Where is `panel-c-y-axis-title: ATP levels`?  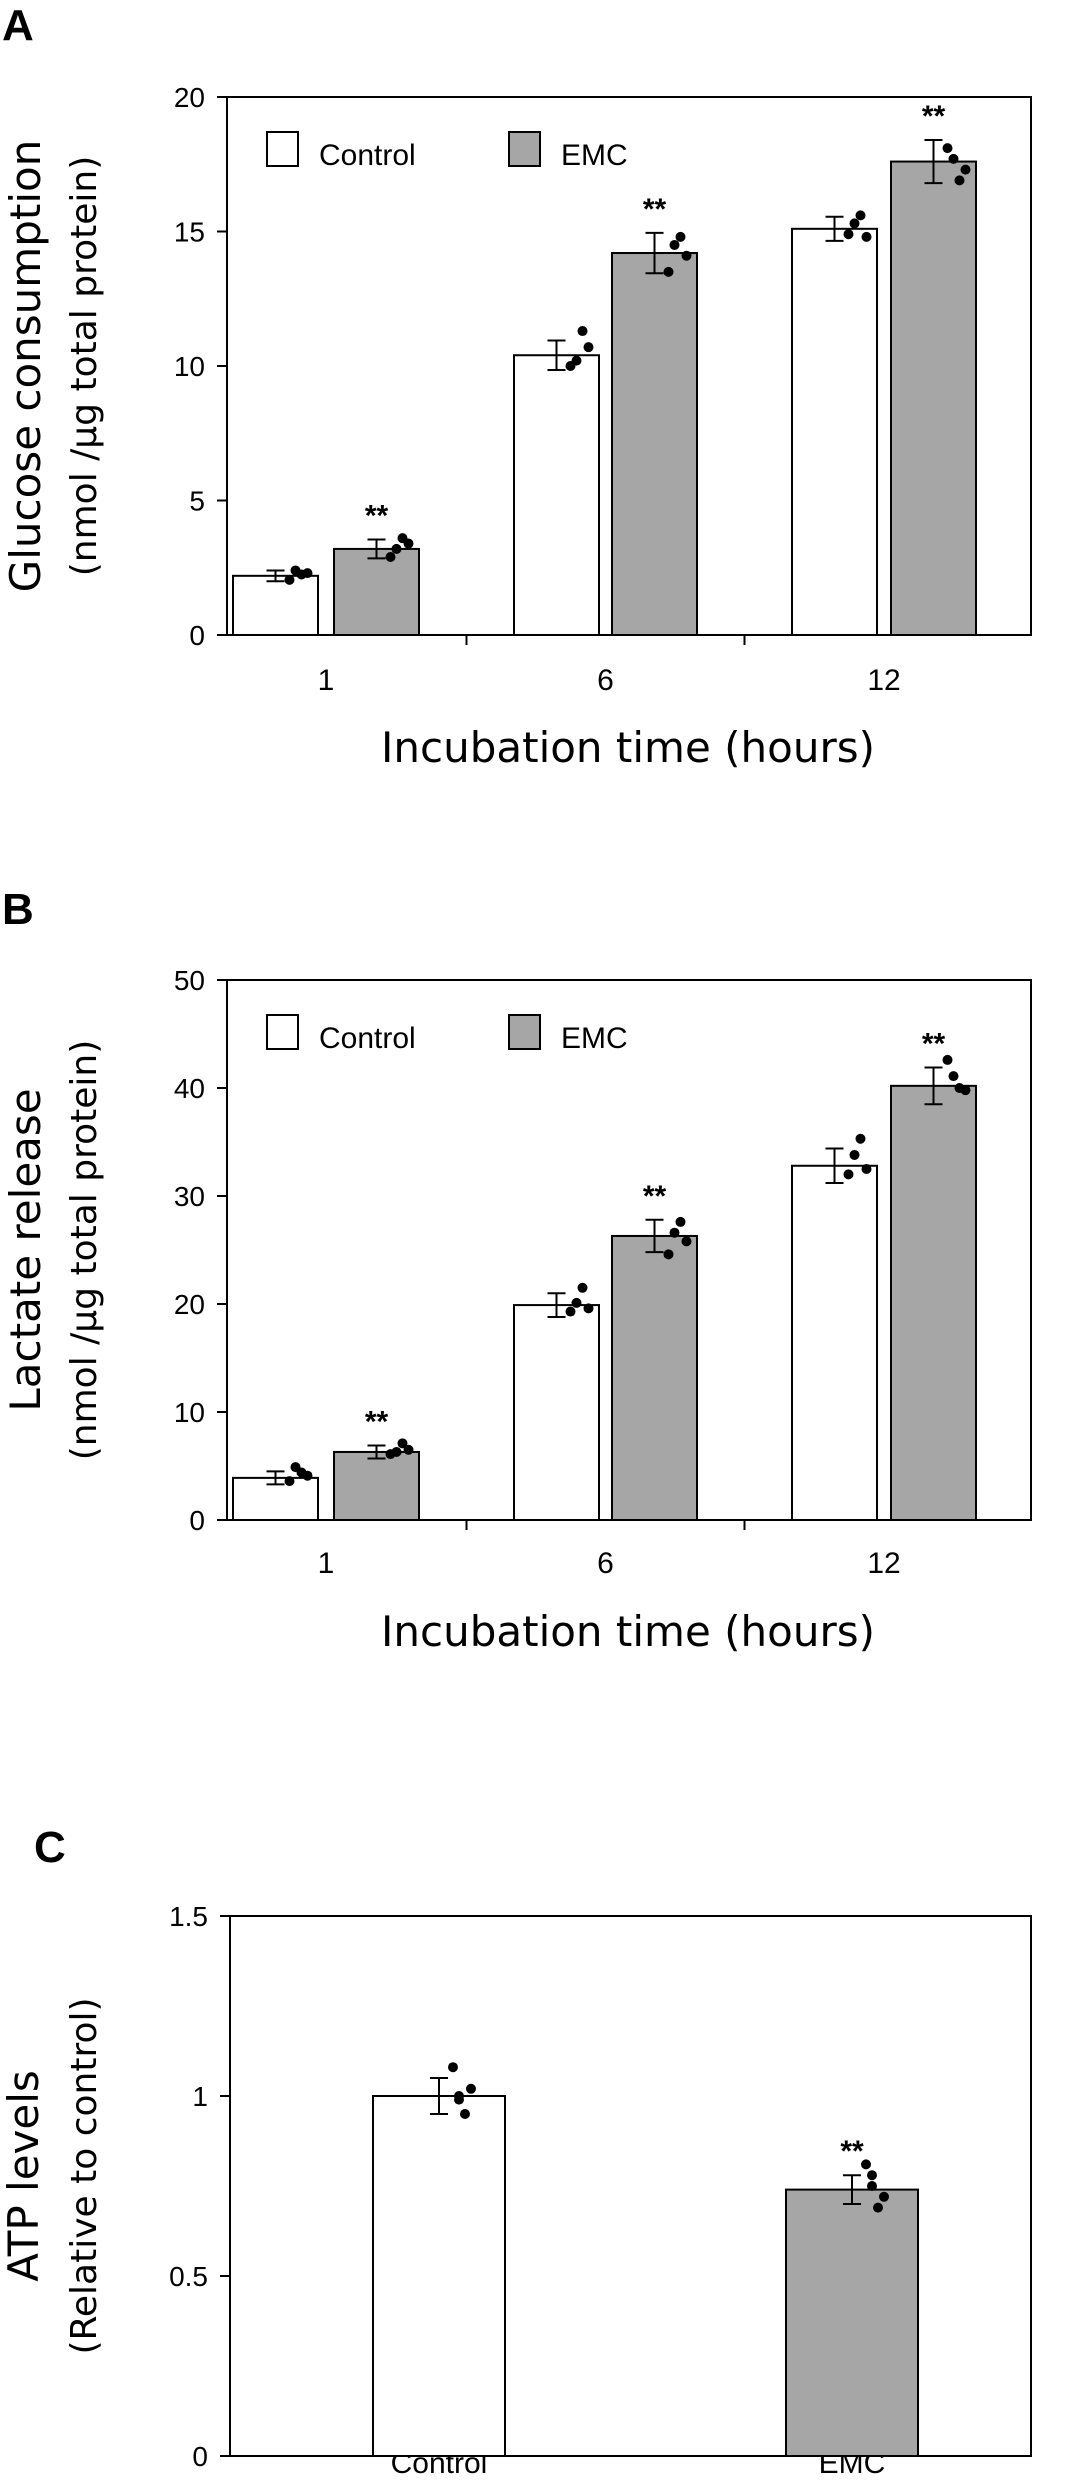 panel-c-y-axis-title: ATP levels is located at coordinates (24, 2176).